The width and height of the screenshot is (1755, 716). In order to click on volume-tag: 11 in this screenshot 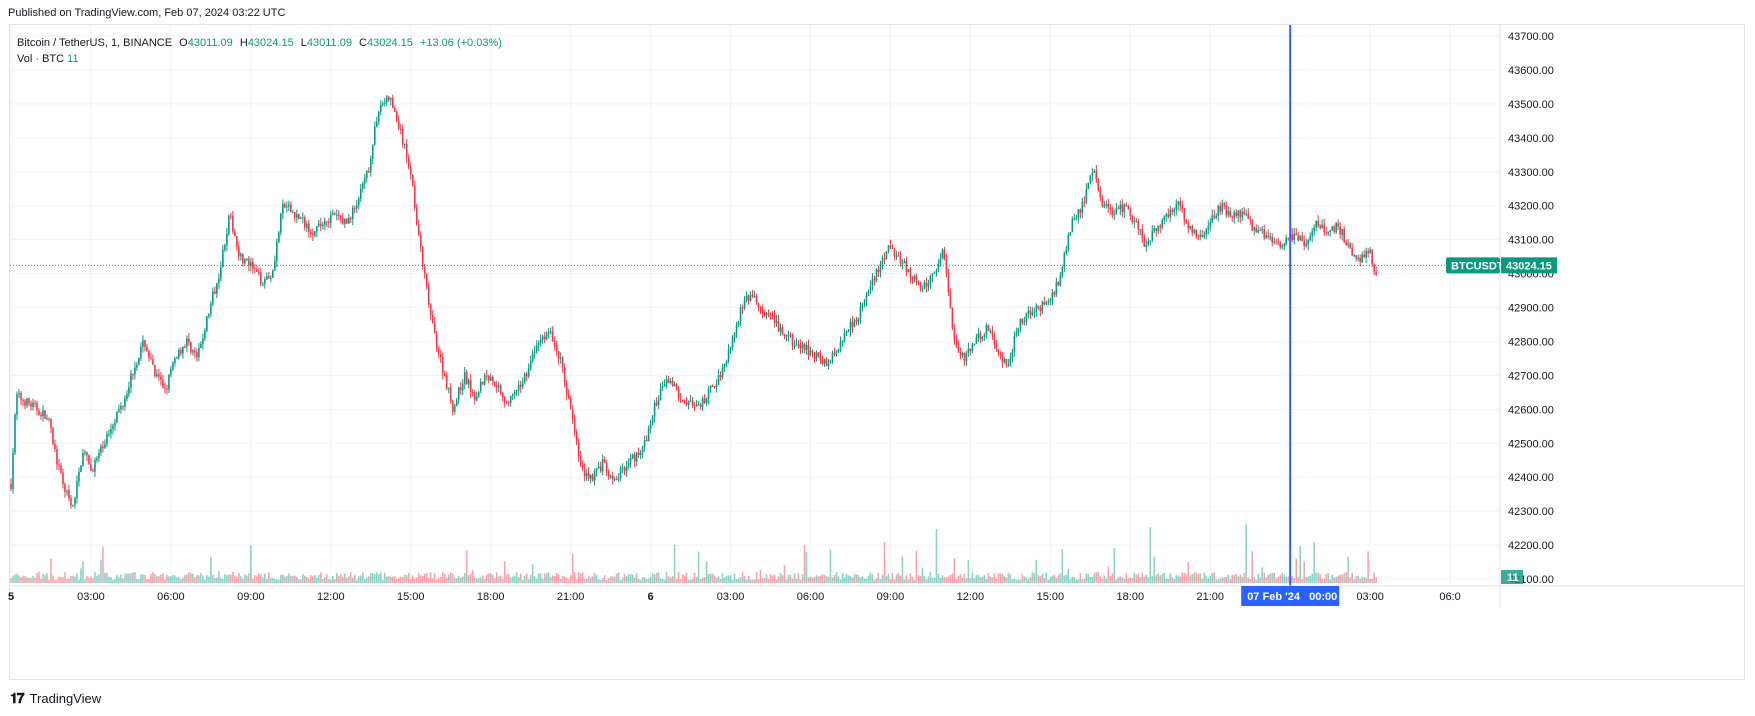, I will do `click(1512, 577)`.